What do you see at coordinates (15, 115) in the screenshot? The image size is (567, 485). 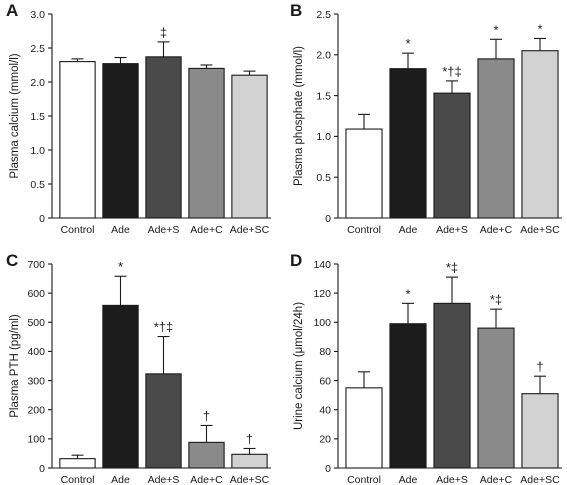 I see `y-axis-label: Plasma calcium (mmol/l)` at bounding box center [15, 115].